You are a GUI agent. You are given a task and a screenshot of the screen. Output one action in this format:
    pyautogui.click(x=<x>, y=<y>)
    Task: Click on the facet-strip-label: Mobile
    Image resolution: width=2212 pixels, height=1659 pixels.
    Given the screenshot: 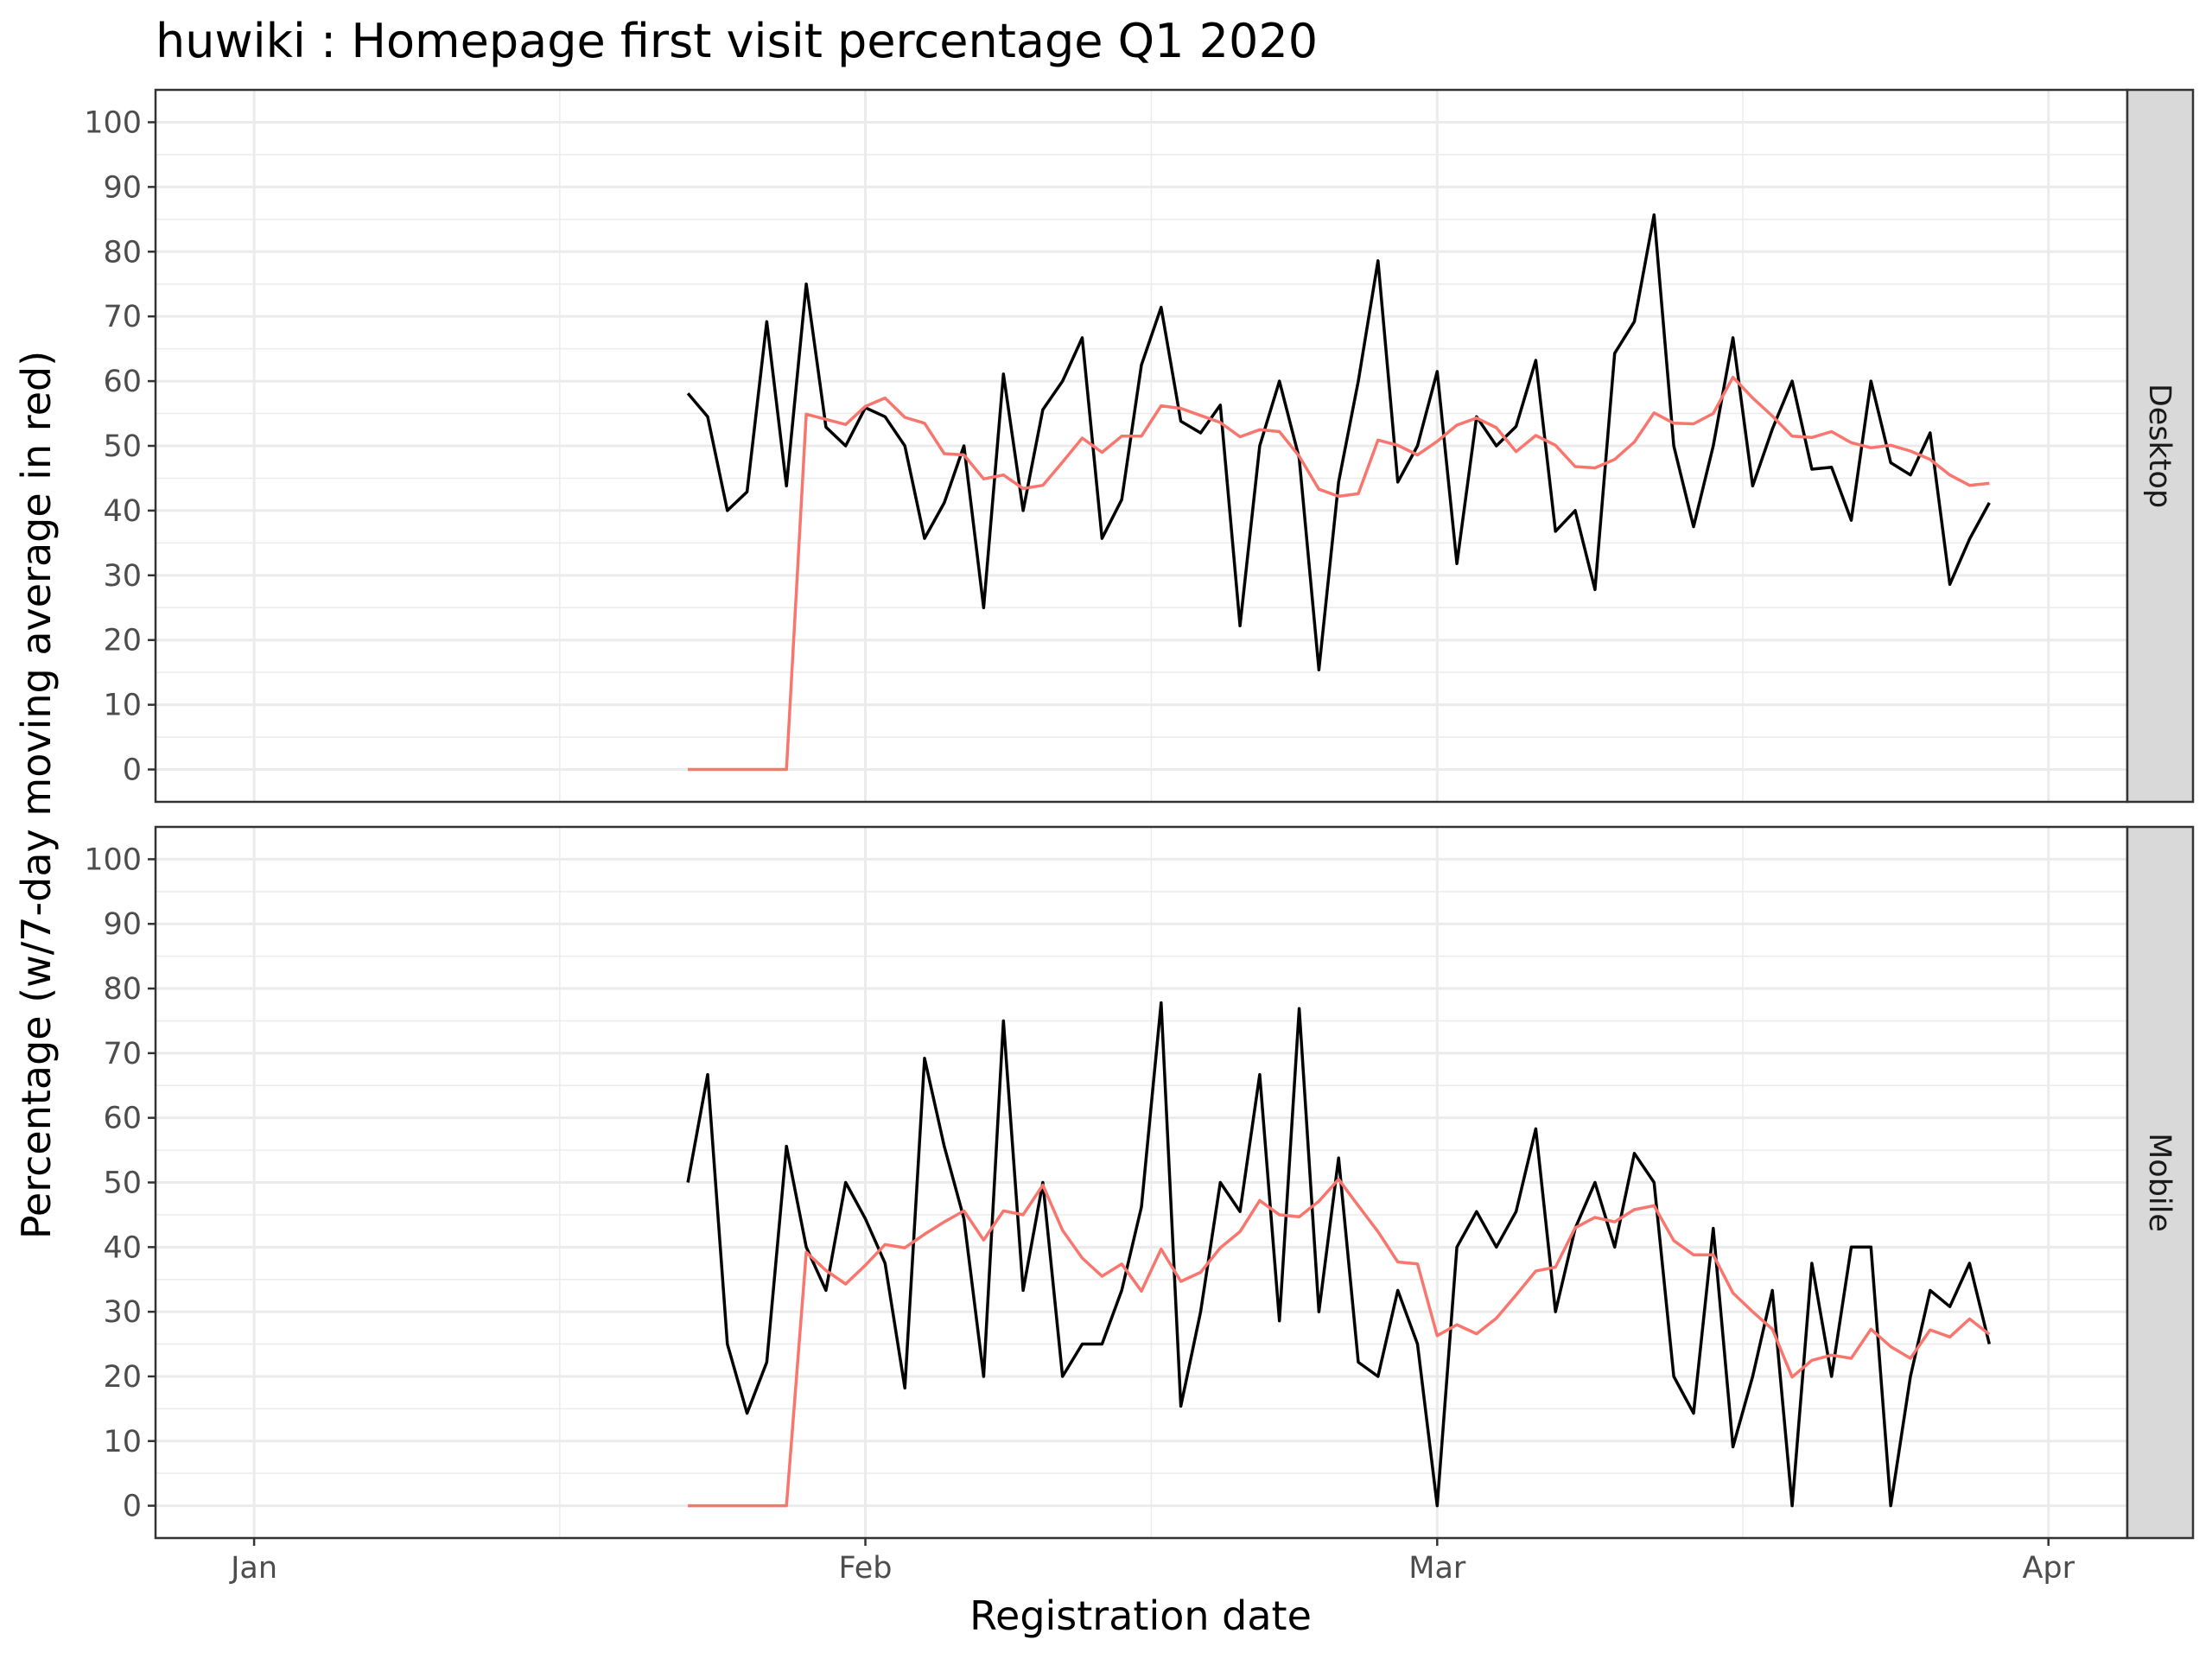 What is the action you would take?
    pyautogui.click(x=2159, y=1182)
    